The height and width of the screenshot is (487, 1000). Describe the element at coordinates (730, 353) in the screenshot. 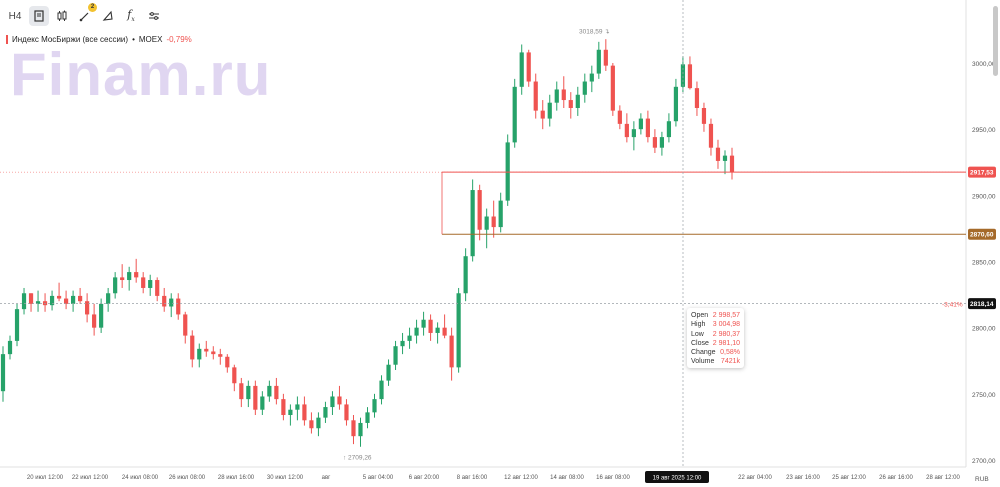

I see `tooltip-change-value: 0,58%` at that location.